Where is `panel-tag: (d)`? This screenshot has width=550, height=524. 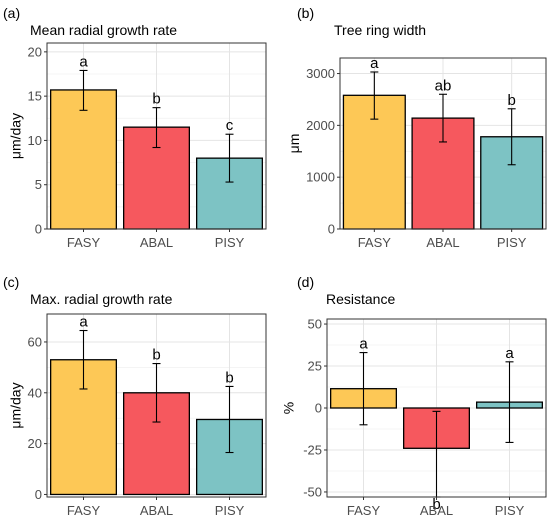
panel-tag: (d) is located at coordinates (305, 282).